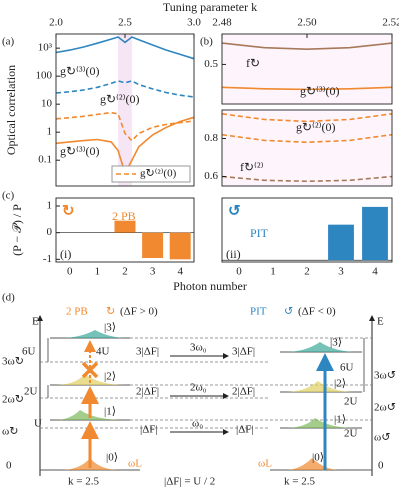  Describe the element at coordinates (258, 312) in the screenshot. I see `diagram-label: PIT` at that location.